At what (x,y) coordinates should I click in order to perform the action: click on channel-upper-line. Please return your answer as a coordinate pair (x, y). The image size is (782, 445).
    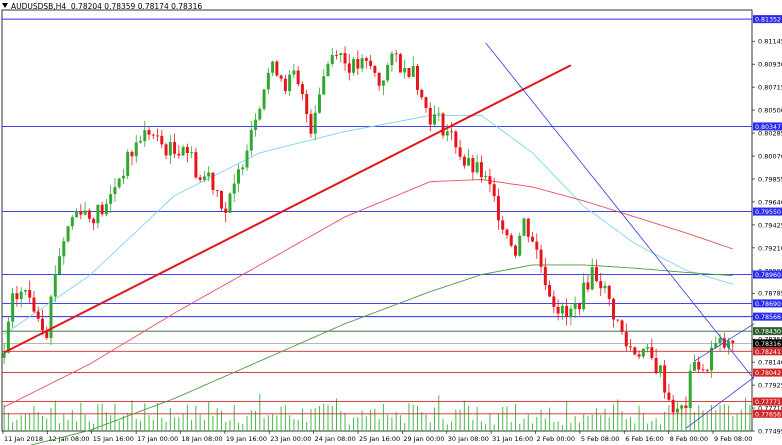
    Looking at the image, I should click on (724, 342).